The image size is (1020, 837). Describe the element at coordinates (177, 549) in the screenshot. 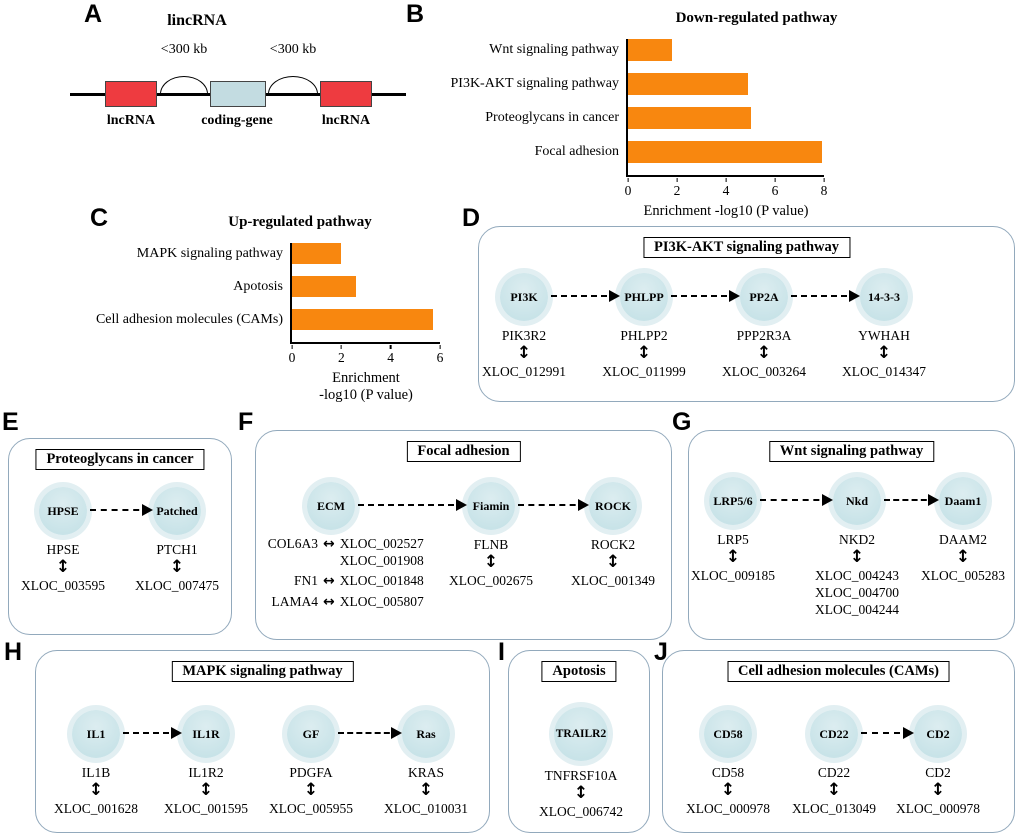

I see `gene-label: PTCH1` at that location.